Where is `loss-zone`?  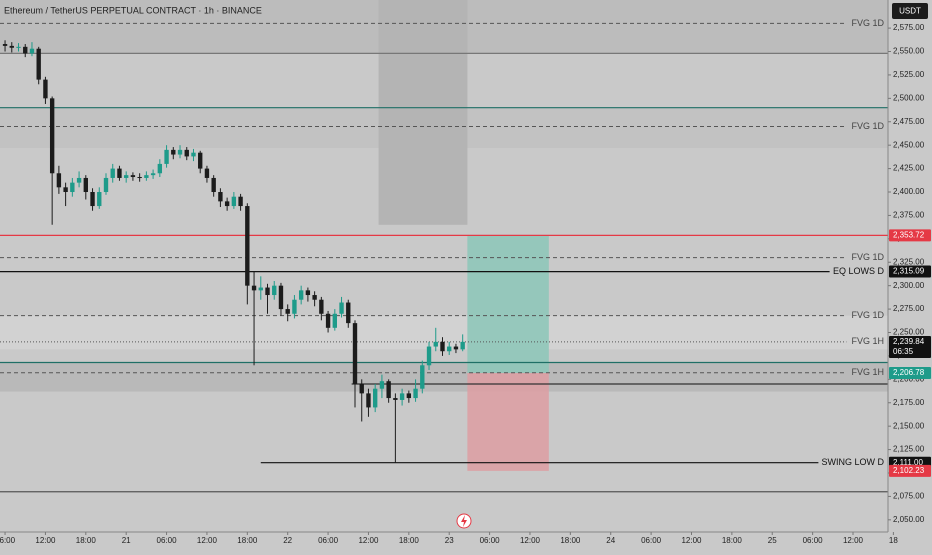 loss-zone is located at coordinates (508, 421).